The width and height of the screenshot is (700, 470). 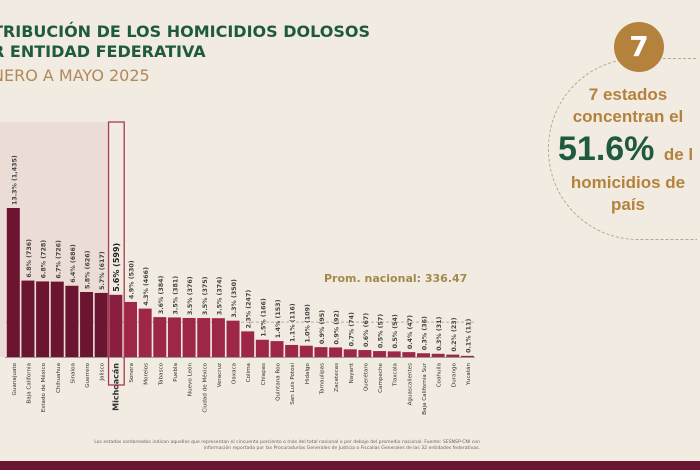 What do you see at coordinates (73, 263) in the screenshot?
I see `value-label: 6.4% (686)` at bounding box center [73, 263].